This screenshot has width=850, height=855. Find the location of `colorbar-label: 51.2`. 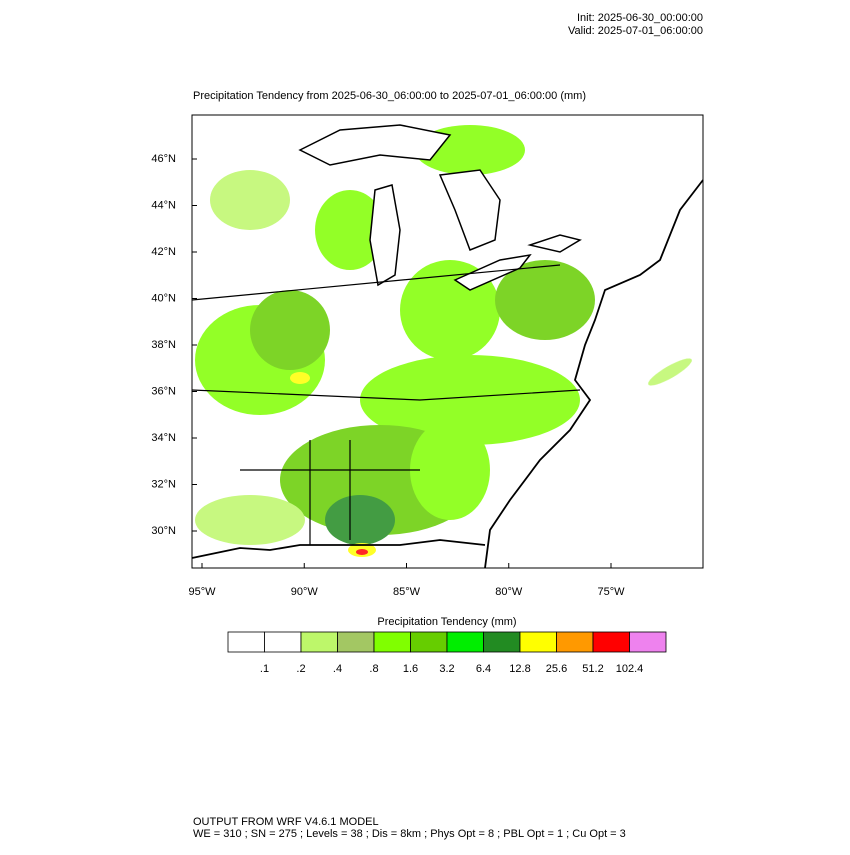

colorbar-label: 51.2 is located at coordinates (592, 669).